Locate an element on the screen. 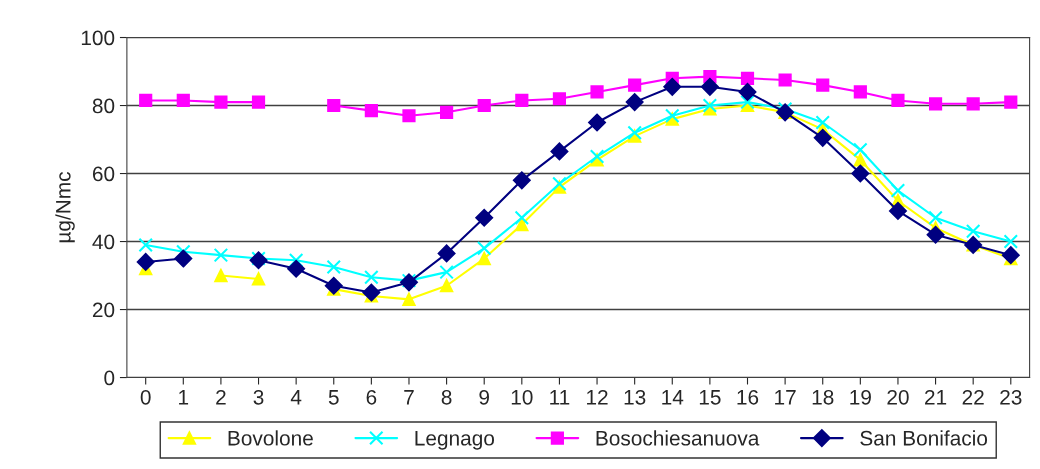 This screenshot has width=1040, height=469. y-tick-label: 0 is located at coordinates (109, 378).